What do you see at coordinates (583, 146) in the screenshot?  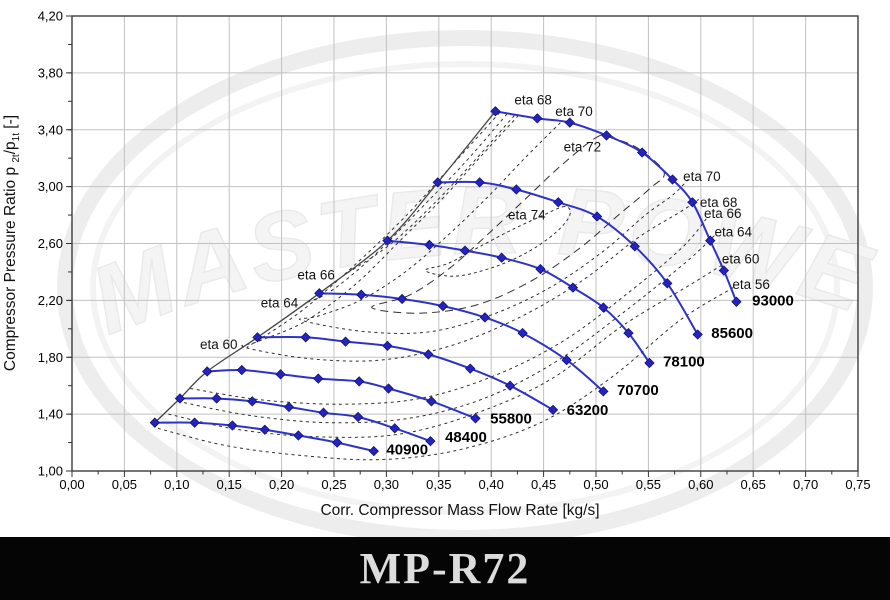 I see `eta-label: eta 72` at bounding box center [583, 146].